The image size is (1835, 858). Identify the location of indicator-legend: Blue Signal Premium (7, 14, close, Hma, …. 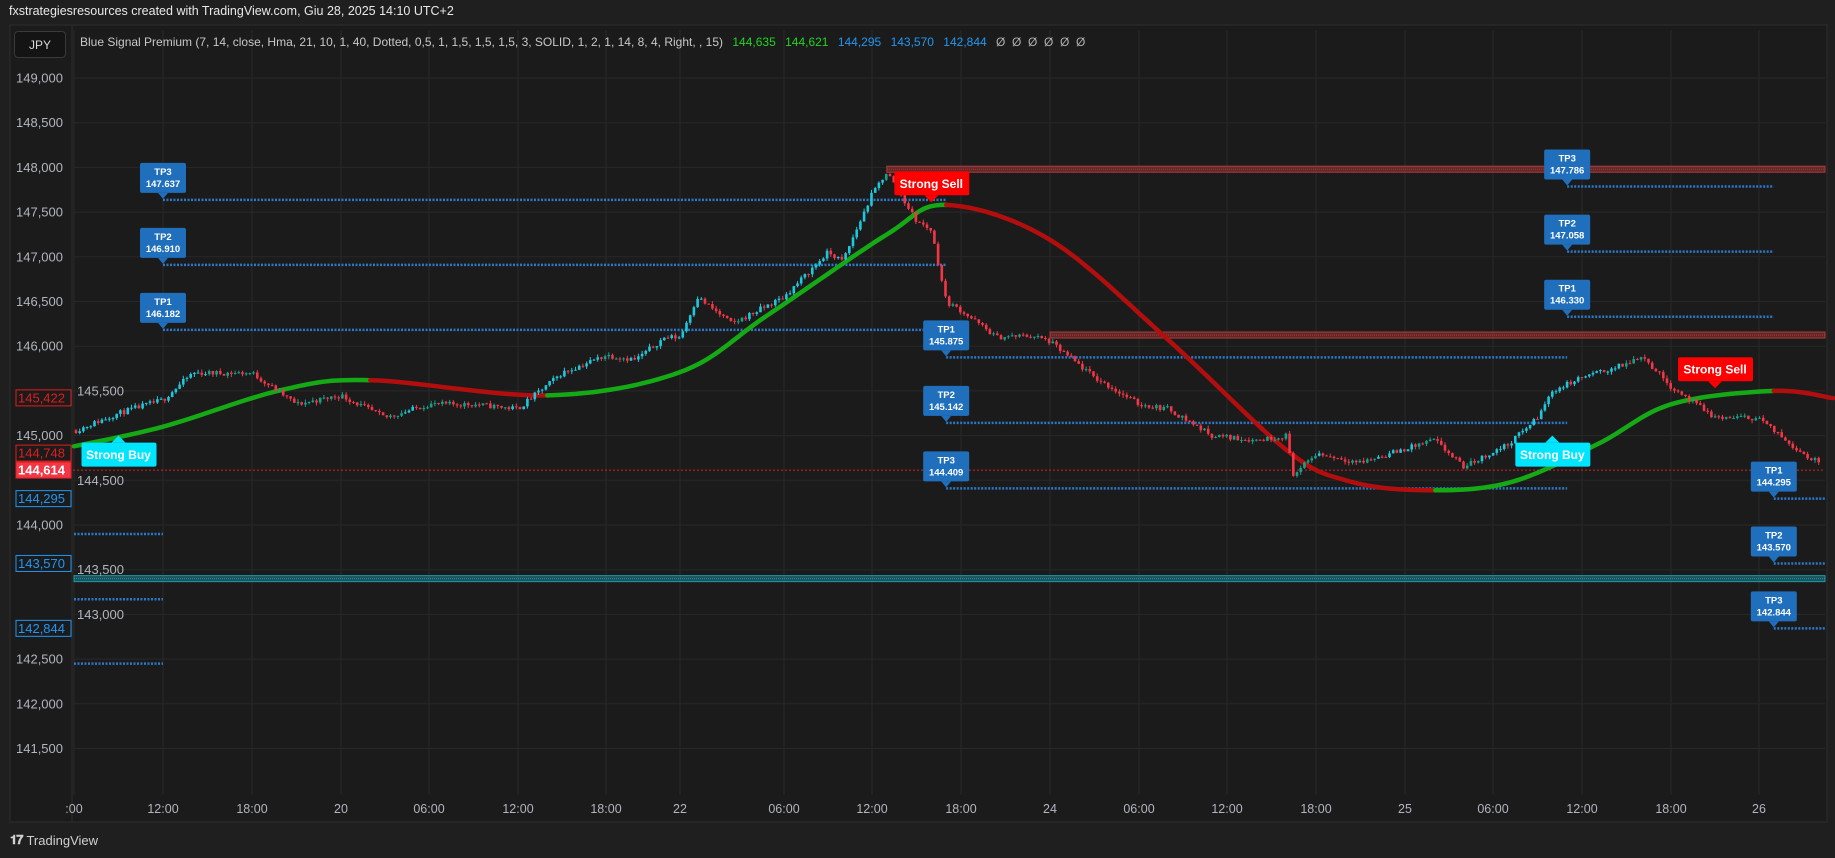
(585, 42).